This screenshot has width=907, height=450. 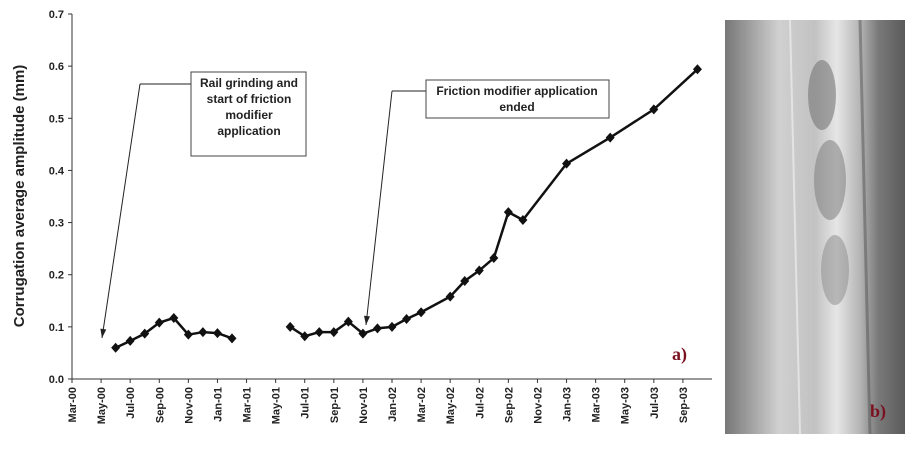 What do you see at coordinates (684, 405) in the screenshot?
I see `x-tick-label: Sep-03` at bounding box center [684, 405].